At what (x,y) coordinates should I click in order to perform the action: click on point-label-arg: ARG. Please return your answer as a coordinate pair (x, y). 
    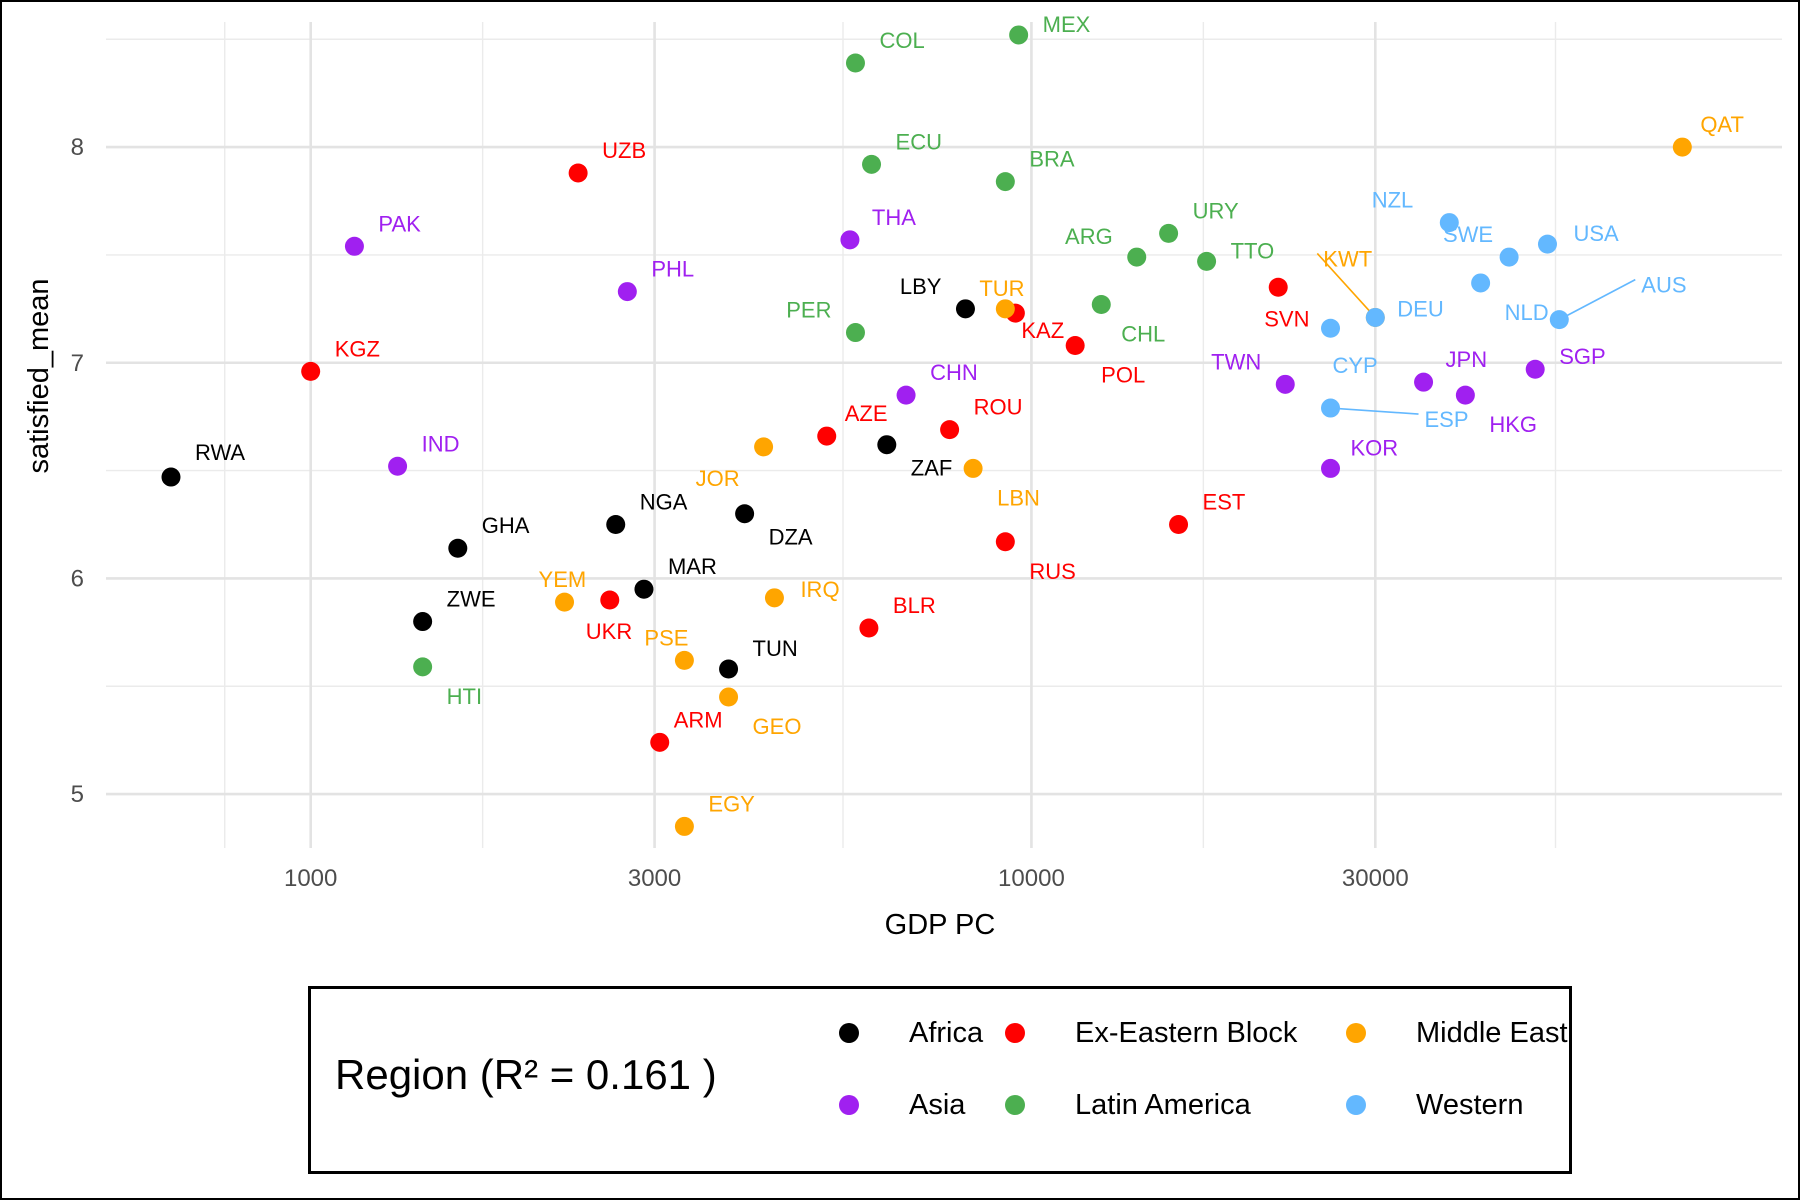
    Looking at the image, I should click on (1089, 236).